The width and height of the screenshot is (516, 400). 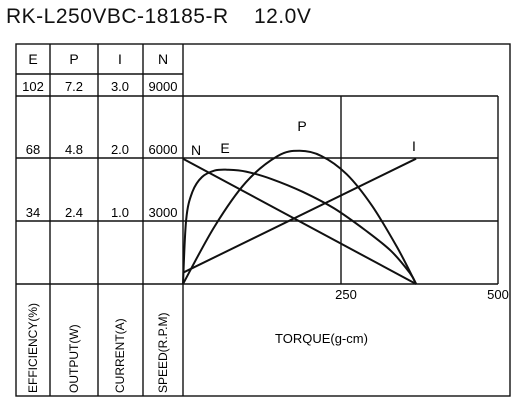 I want to click on chart-title: RK-L250VBC-18185-R 12.0V, so click(x=159, y=16).